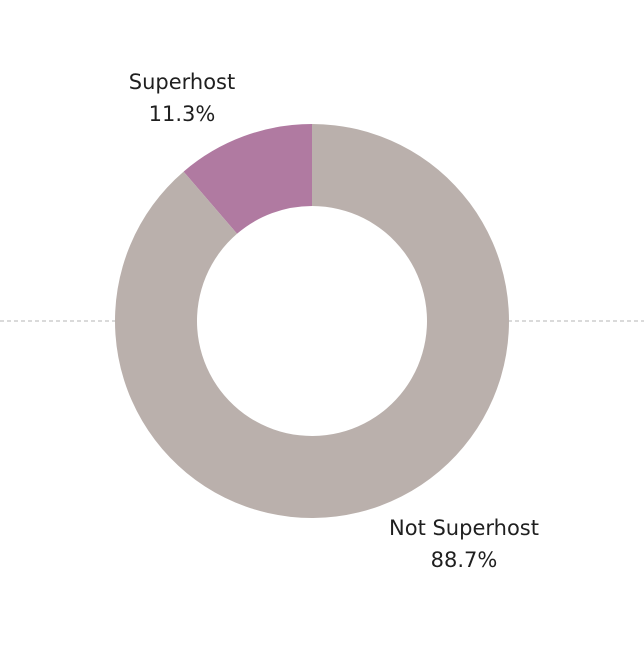  Describe the element at coordinates (464, 528) in the screenshot. I see `slice-label-not-superhost-name: Not Superhost` at that location.